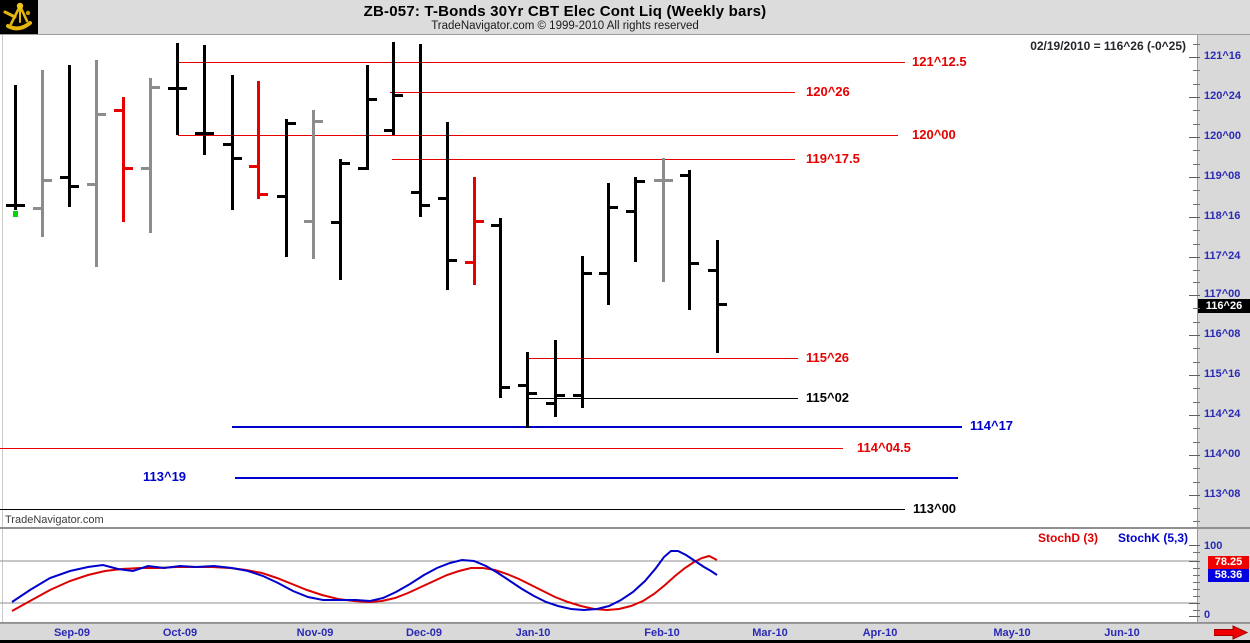  I want to click on stoch-d-legend: StochD (3), so click(1067, 538).